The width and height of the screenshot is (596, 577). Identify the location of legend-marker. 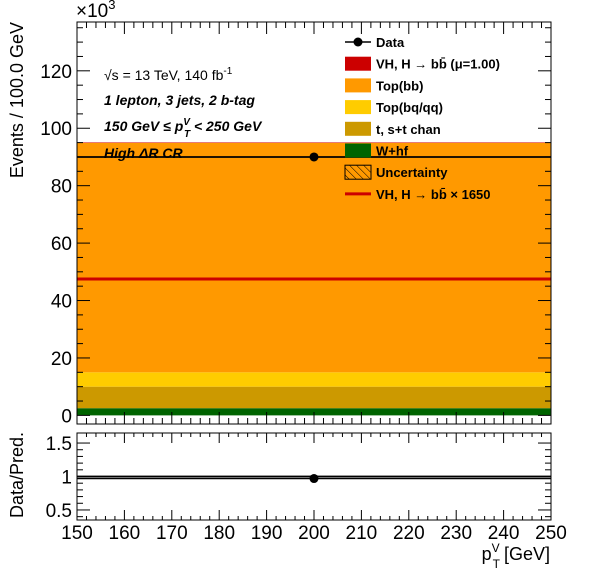
(358, 42).